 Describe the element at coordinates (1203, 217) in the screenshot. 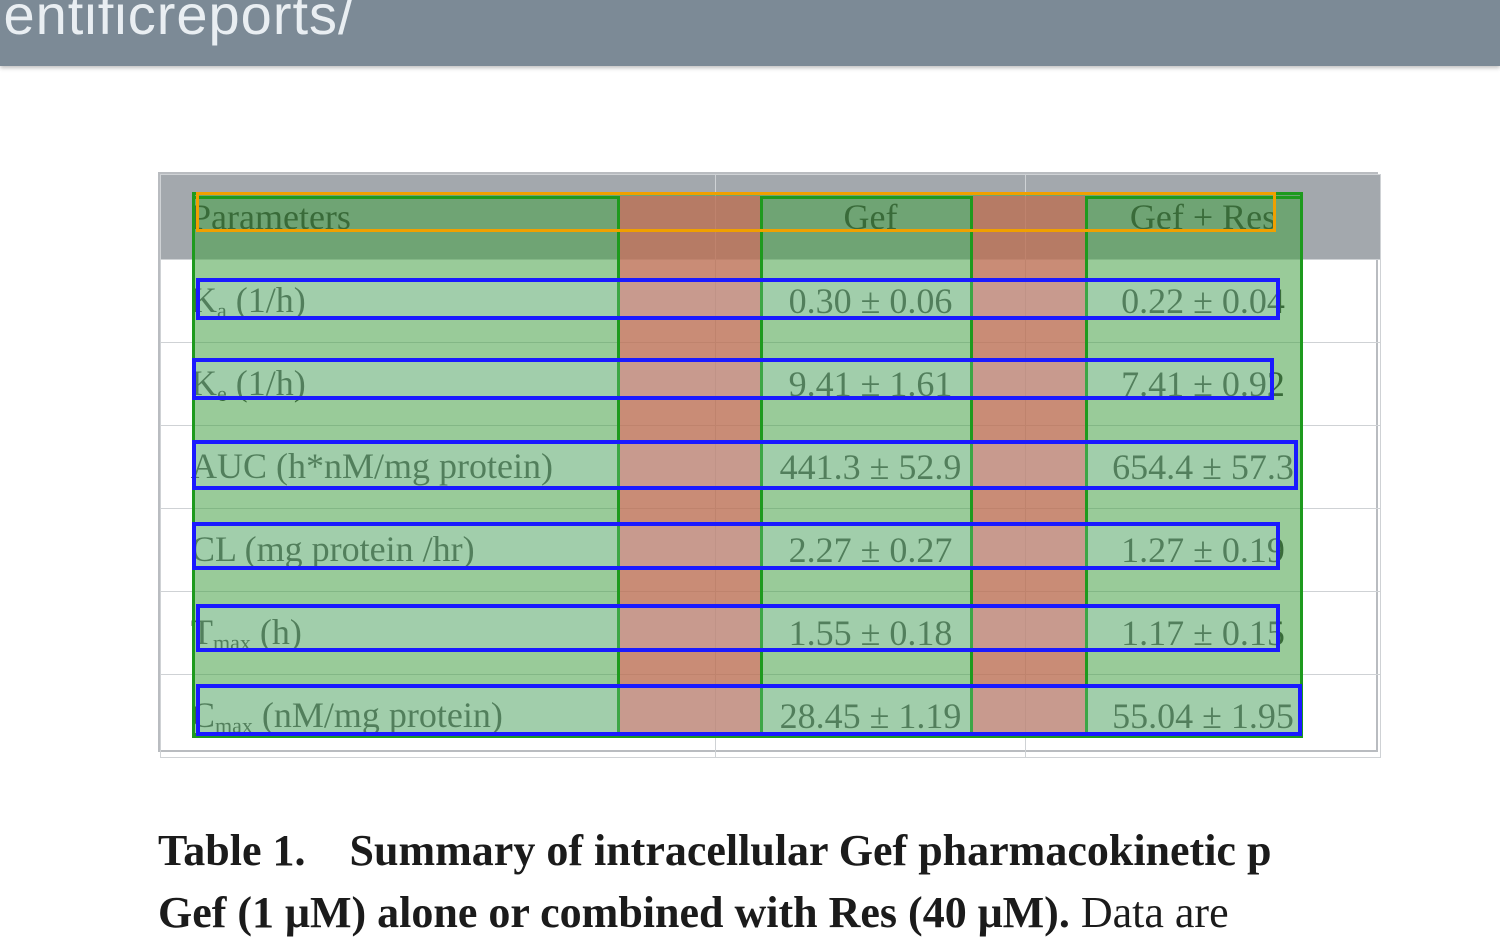

I see `header-gef-res: Gef + Res` at that location.